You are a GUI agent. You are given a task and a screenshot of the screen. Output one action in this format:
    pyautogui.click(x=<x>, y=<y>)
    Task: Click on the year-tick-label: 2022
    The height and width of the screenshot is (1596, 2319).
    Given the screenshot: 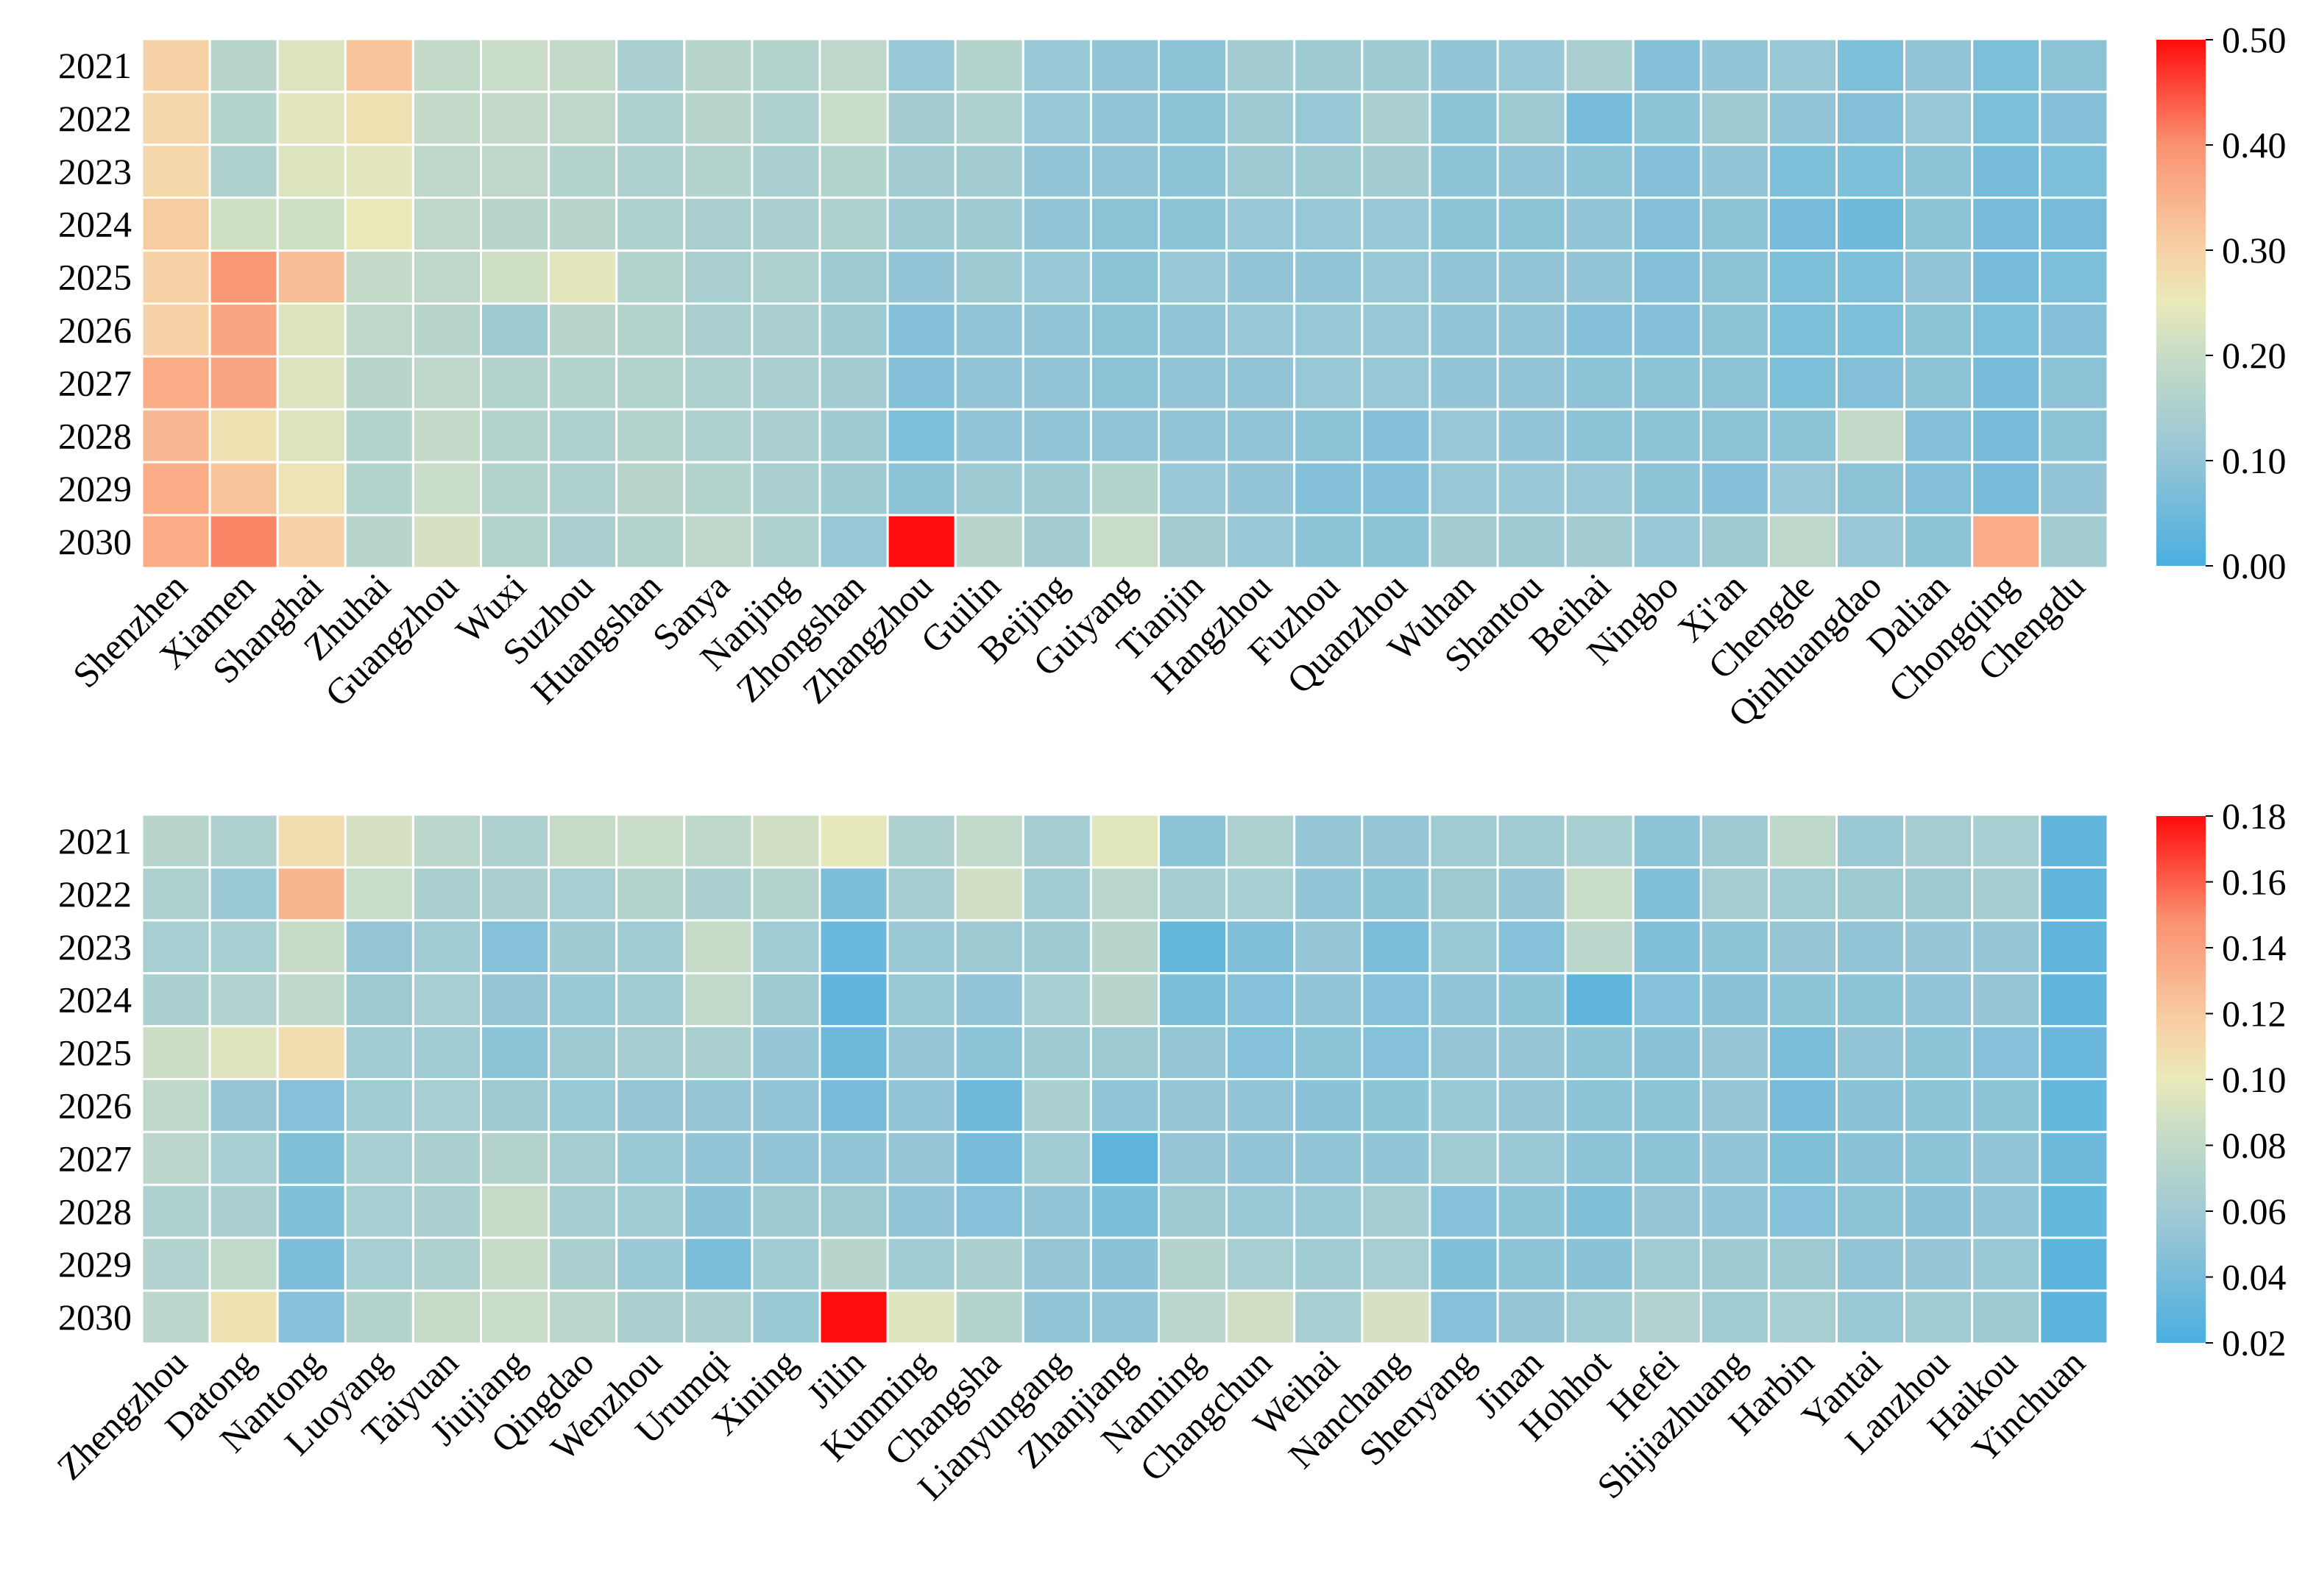 What is the action you would take?
    pyautogui.click(x=95, y=894)
    